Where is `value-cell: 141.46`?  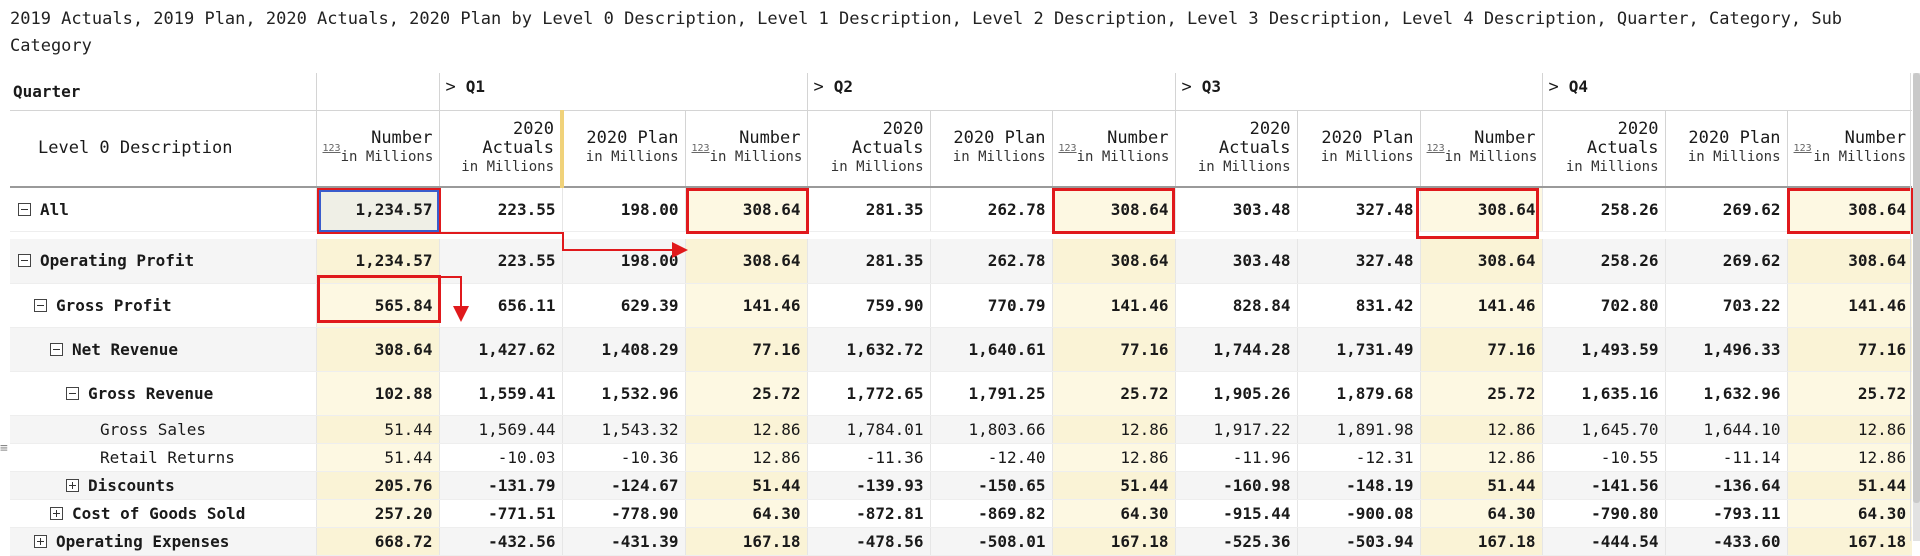
value-cell: 141.46 is located at coordinates (1849, 305).